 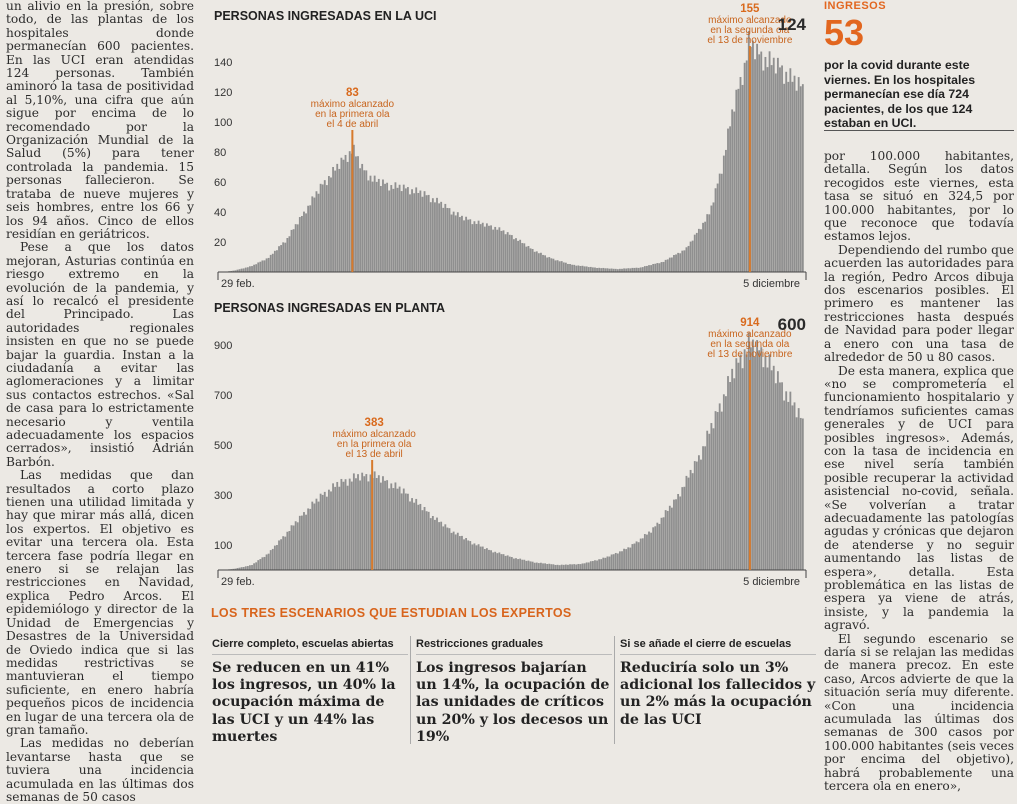 I want to click on peak-label: el 13 de abril, so click(x=374, y=454).